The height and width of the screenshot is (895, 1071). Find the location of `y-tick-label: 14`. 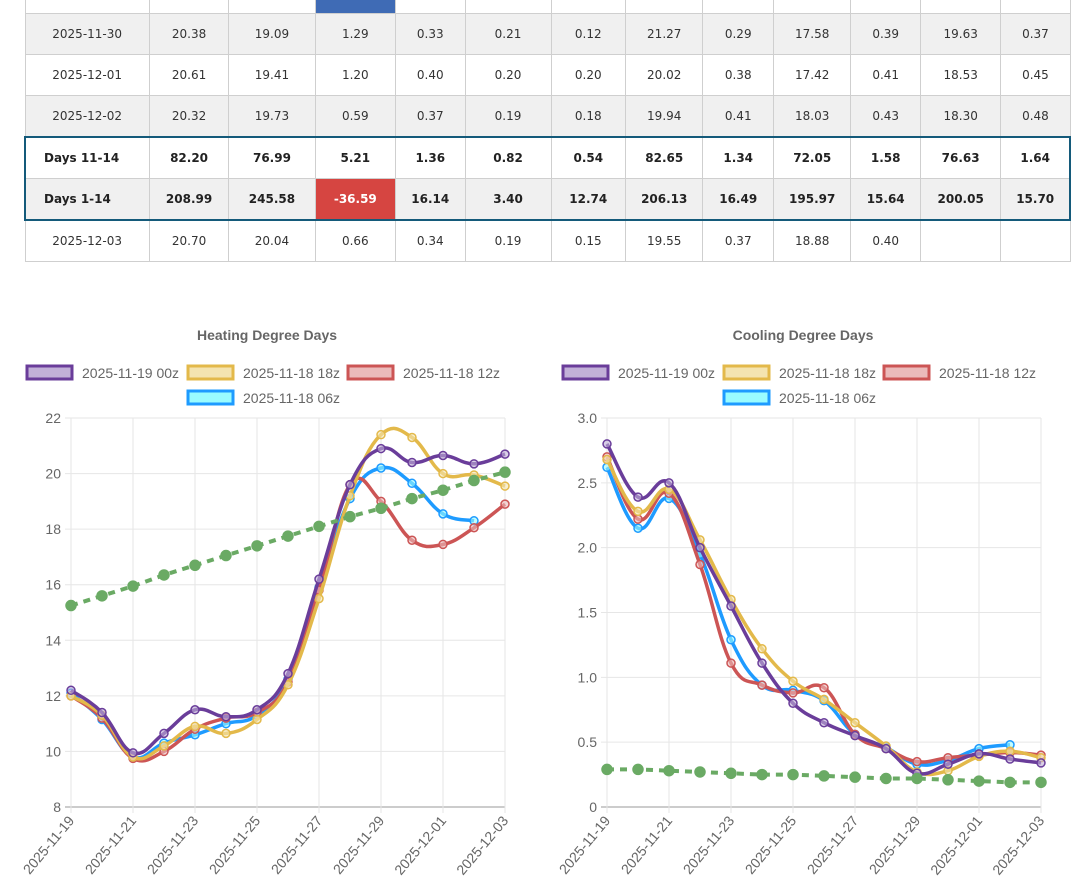

y-tick-label: 14 is located at coordinates (53, 640).